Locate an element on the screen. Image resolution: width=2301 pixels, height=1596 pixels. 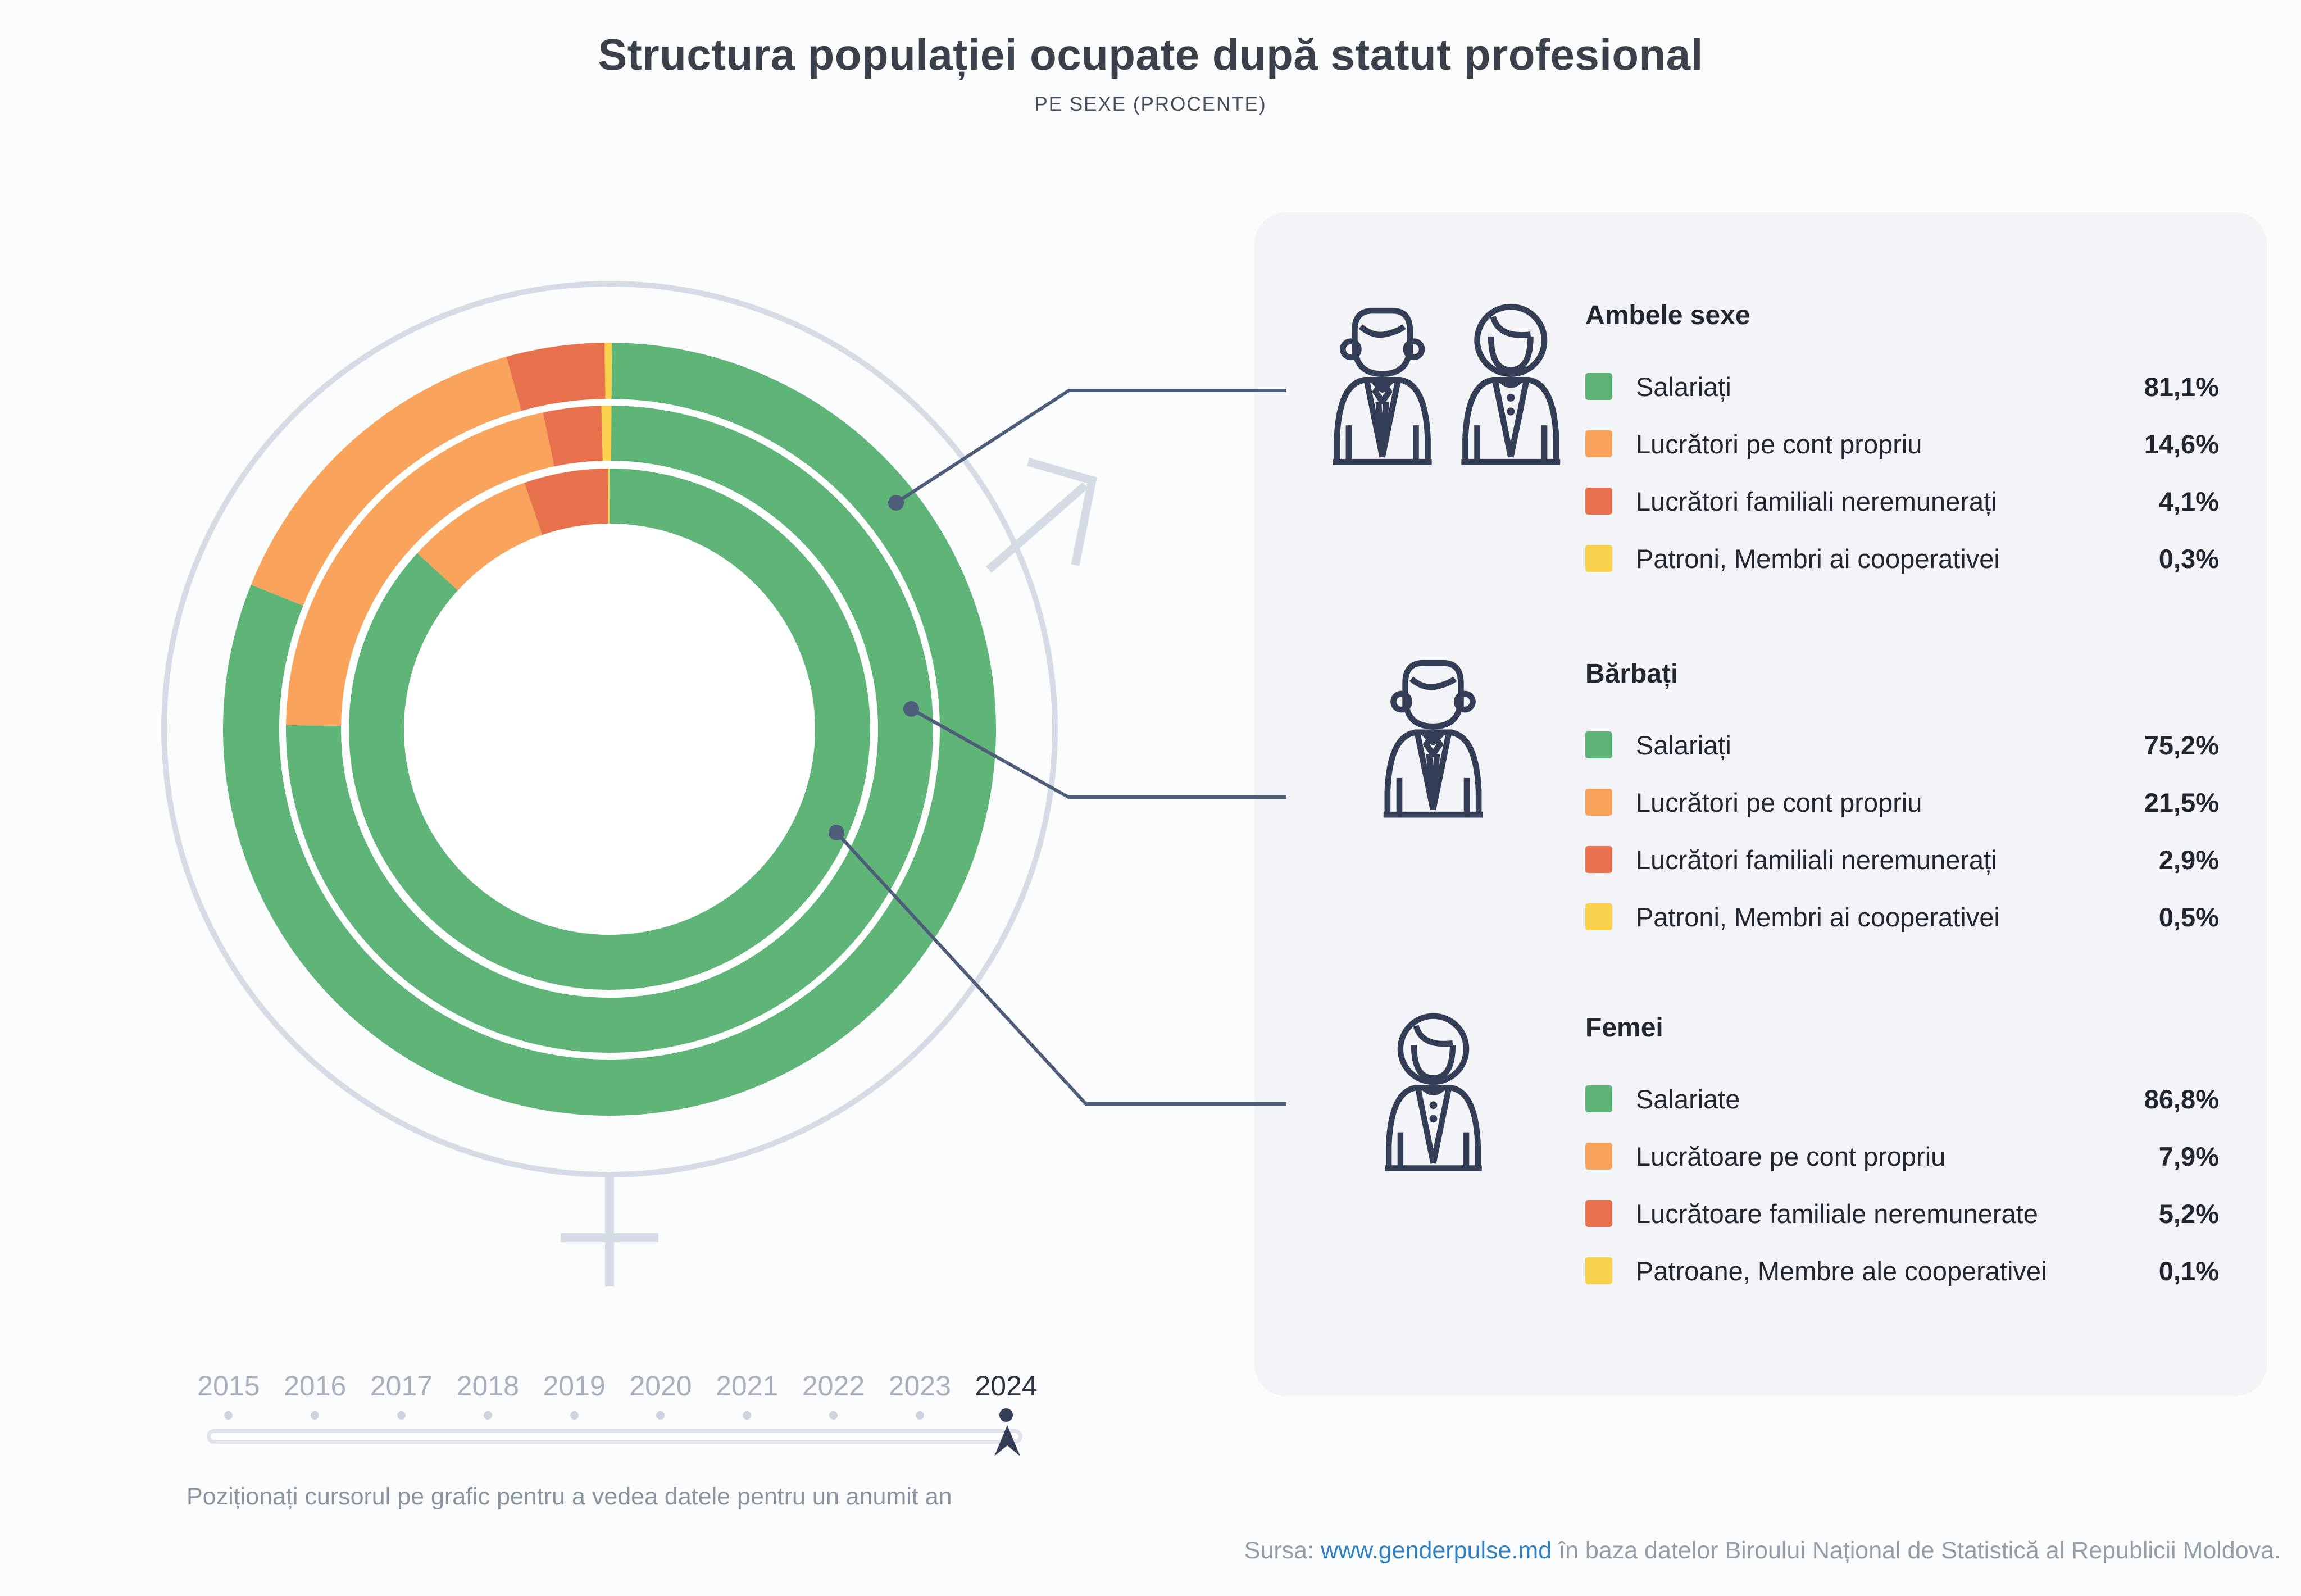
legend-row: Patroane, Membre ale cooperativei 0,1% is located at coordinates (1902, 1270).